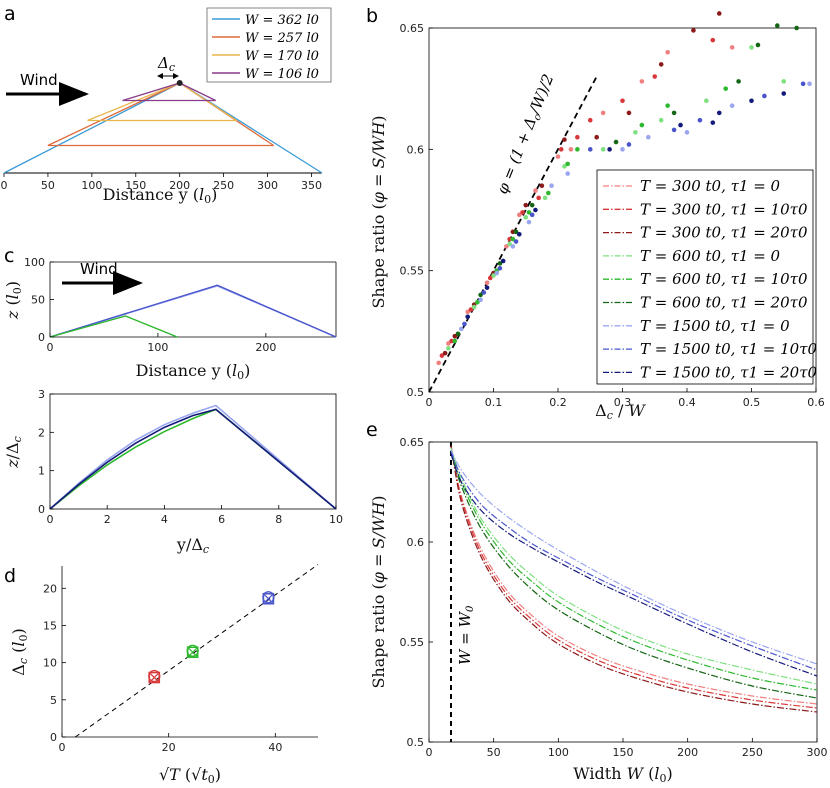  What do you see at coordinates (34, 262) in the screenshot?
I see `panel-c-top|2-ytick-label: 100` at bounding box center [34, 262].